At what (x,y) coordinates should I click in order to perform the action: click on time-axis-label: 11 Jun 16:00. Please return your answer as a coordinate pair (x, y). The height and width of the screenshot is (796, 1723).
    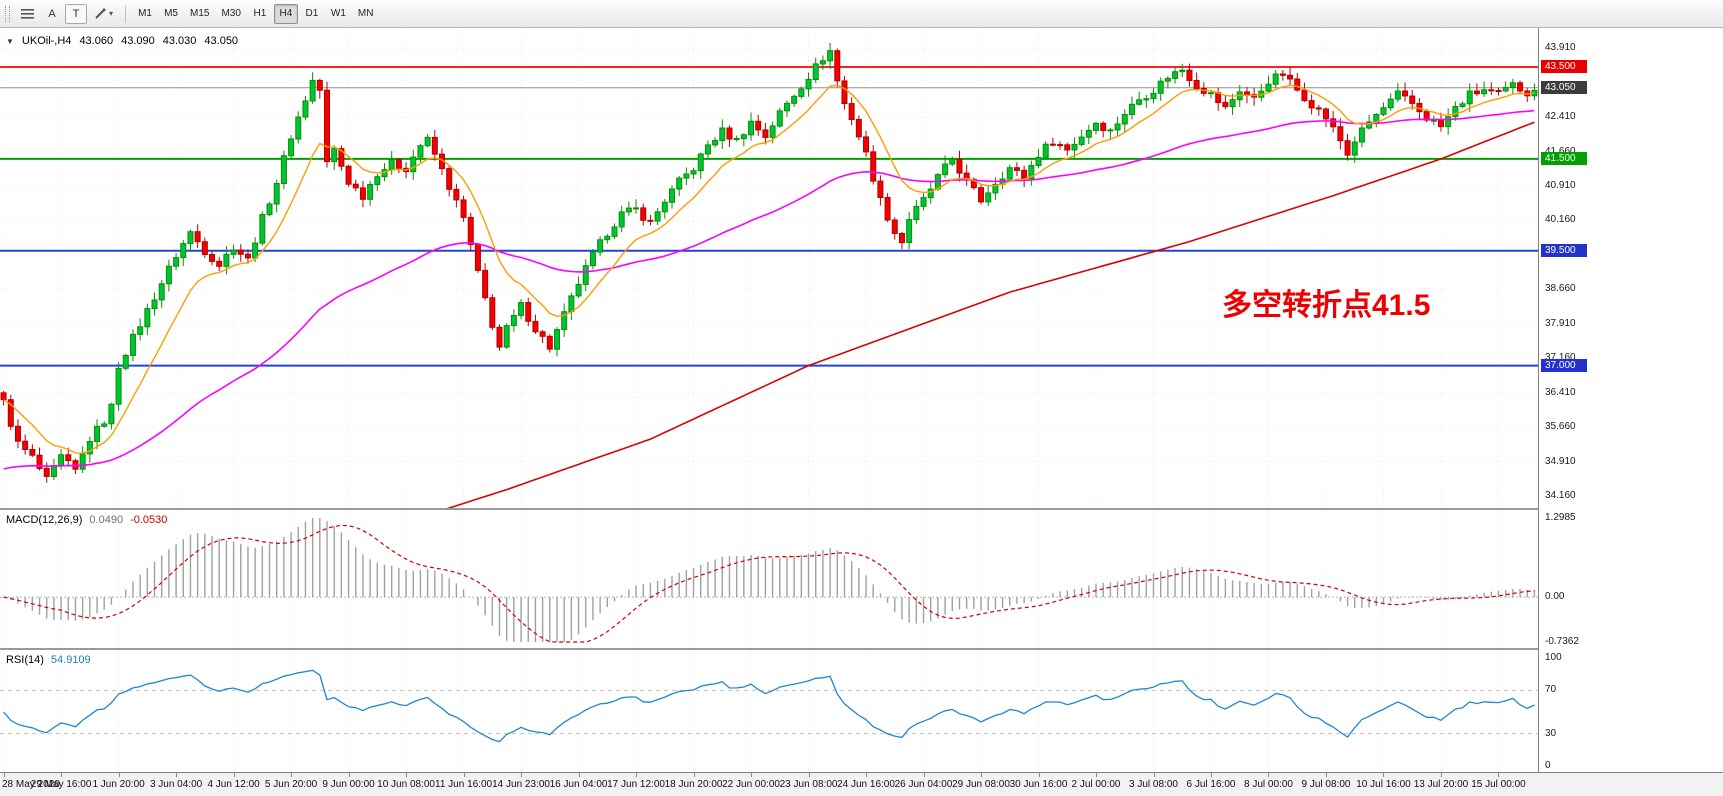
    Looking at the image, I should click on (464, 784).